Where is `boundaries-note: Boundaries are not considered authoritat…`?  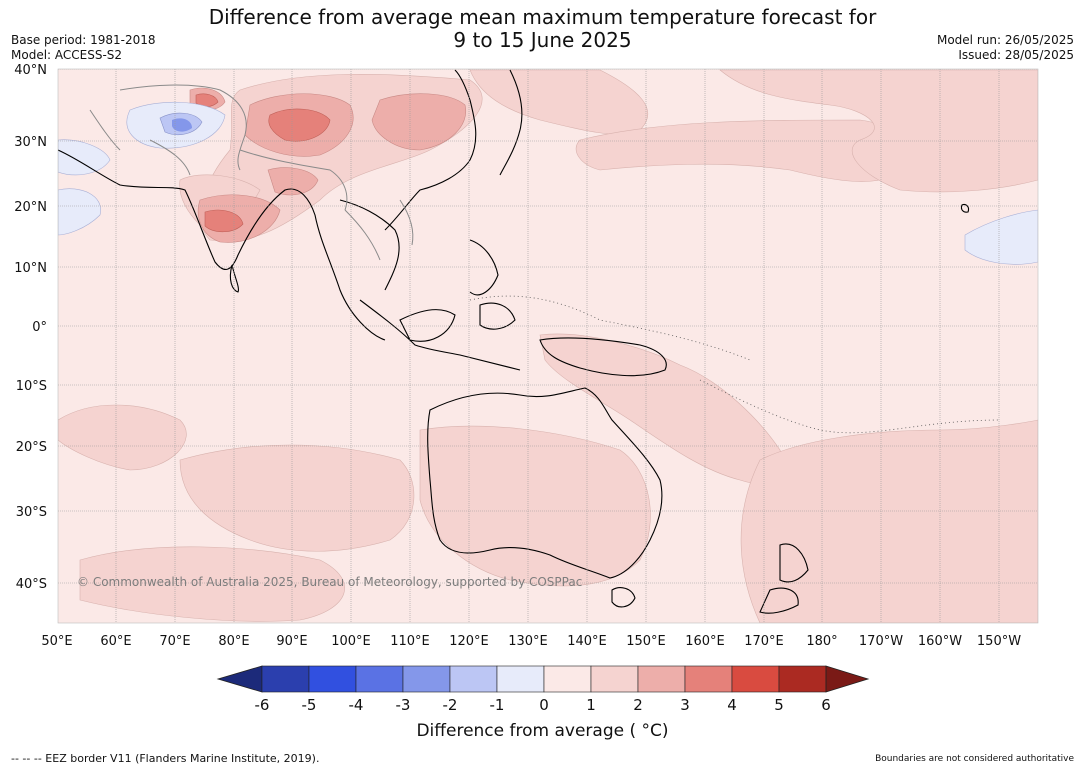 boundaries-note: Boundaries are not considered authoritat… is located at coordinates (974, 759).